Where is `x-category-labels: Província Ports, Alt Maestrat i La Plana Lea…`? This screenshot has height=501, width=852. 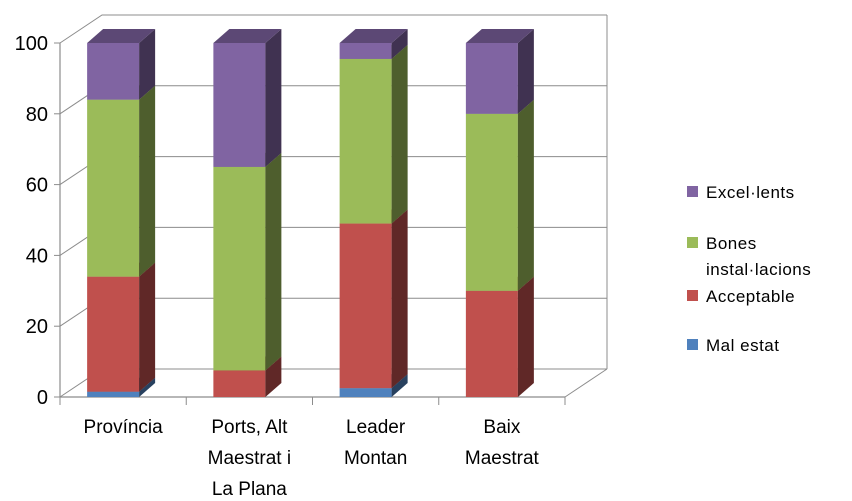
x-category-labels: Província Ports, Alt Maestrat i La Plana Lea… is located at coordinates (312, 458).